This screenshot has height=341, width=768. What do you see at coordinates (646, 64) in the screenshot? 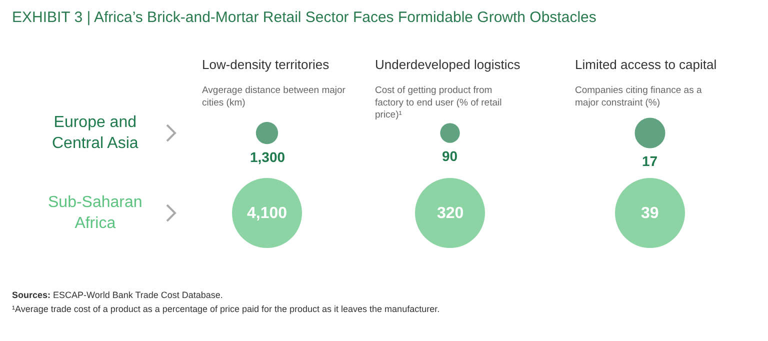
I see `text: Limited access to capital` at bounding box center [646, 64].